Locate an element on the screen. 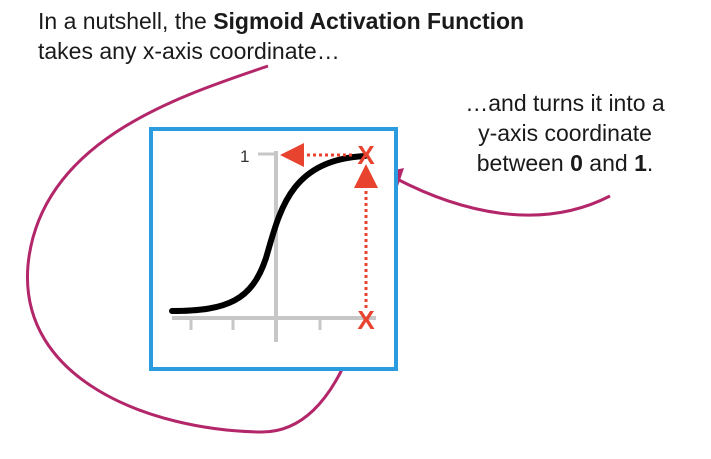 The image size is (711, 459). caption-result-line-2: y-axis coordinate is located at coordinates (565, 133).